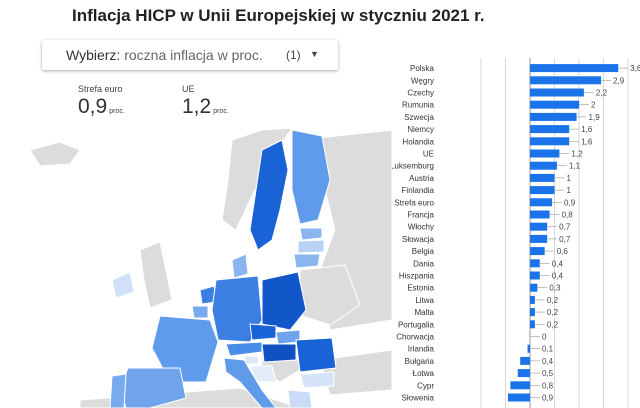 This screenshot has width=640, height=408. I want to click on category-label: Luksemburg, so click(413, 166).